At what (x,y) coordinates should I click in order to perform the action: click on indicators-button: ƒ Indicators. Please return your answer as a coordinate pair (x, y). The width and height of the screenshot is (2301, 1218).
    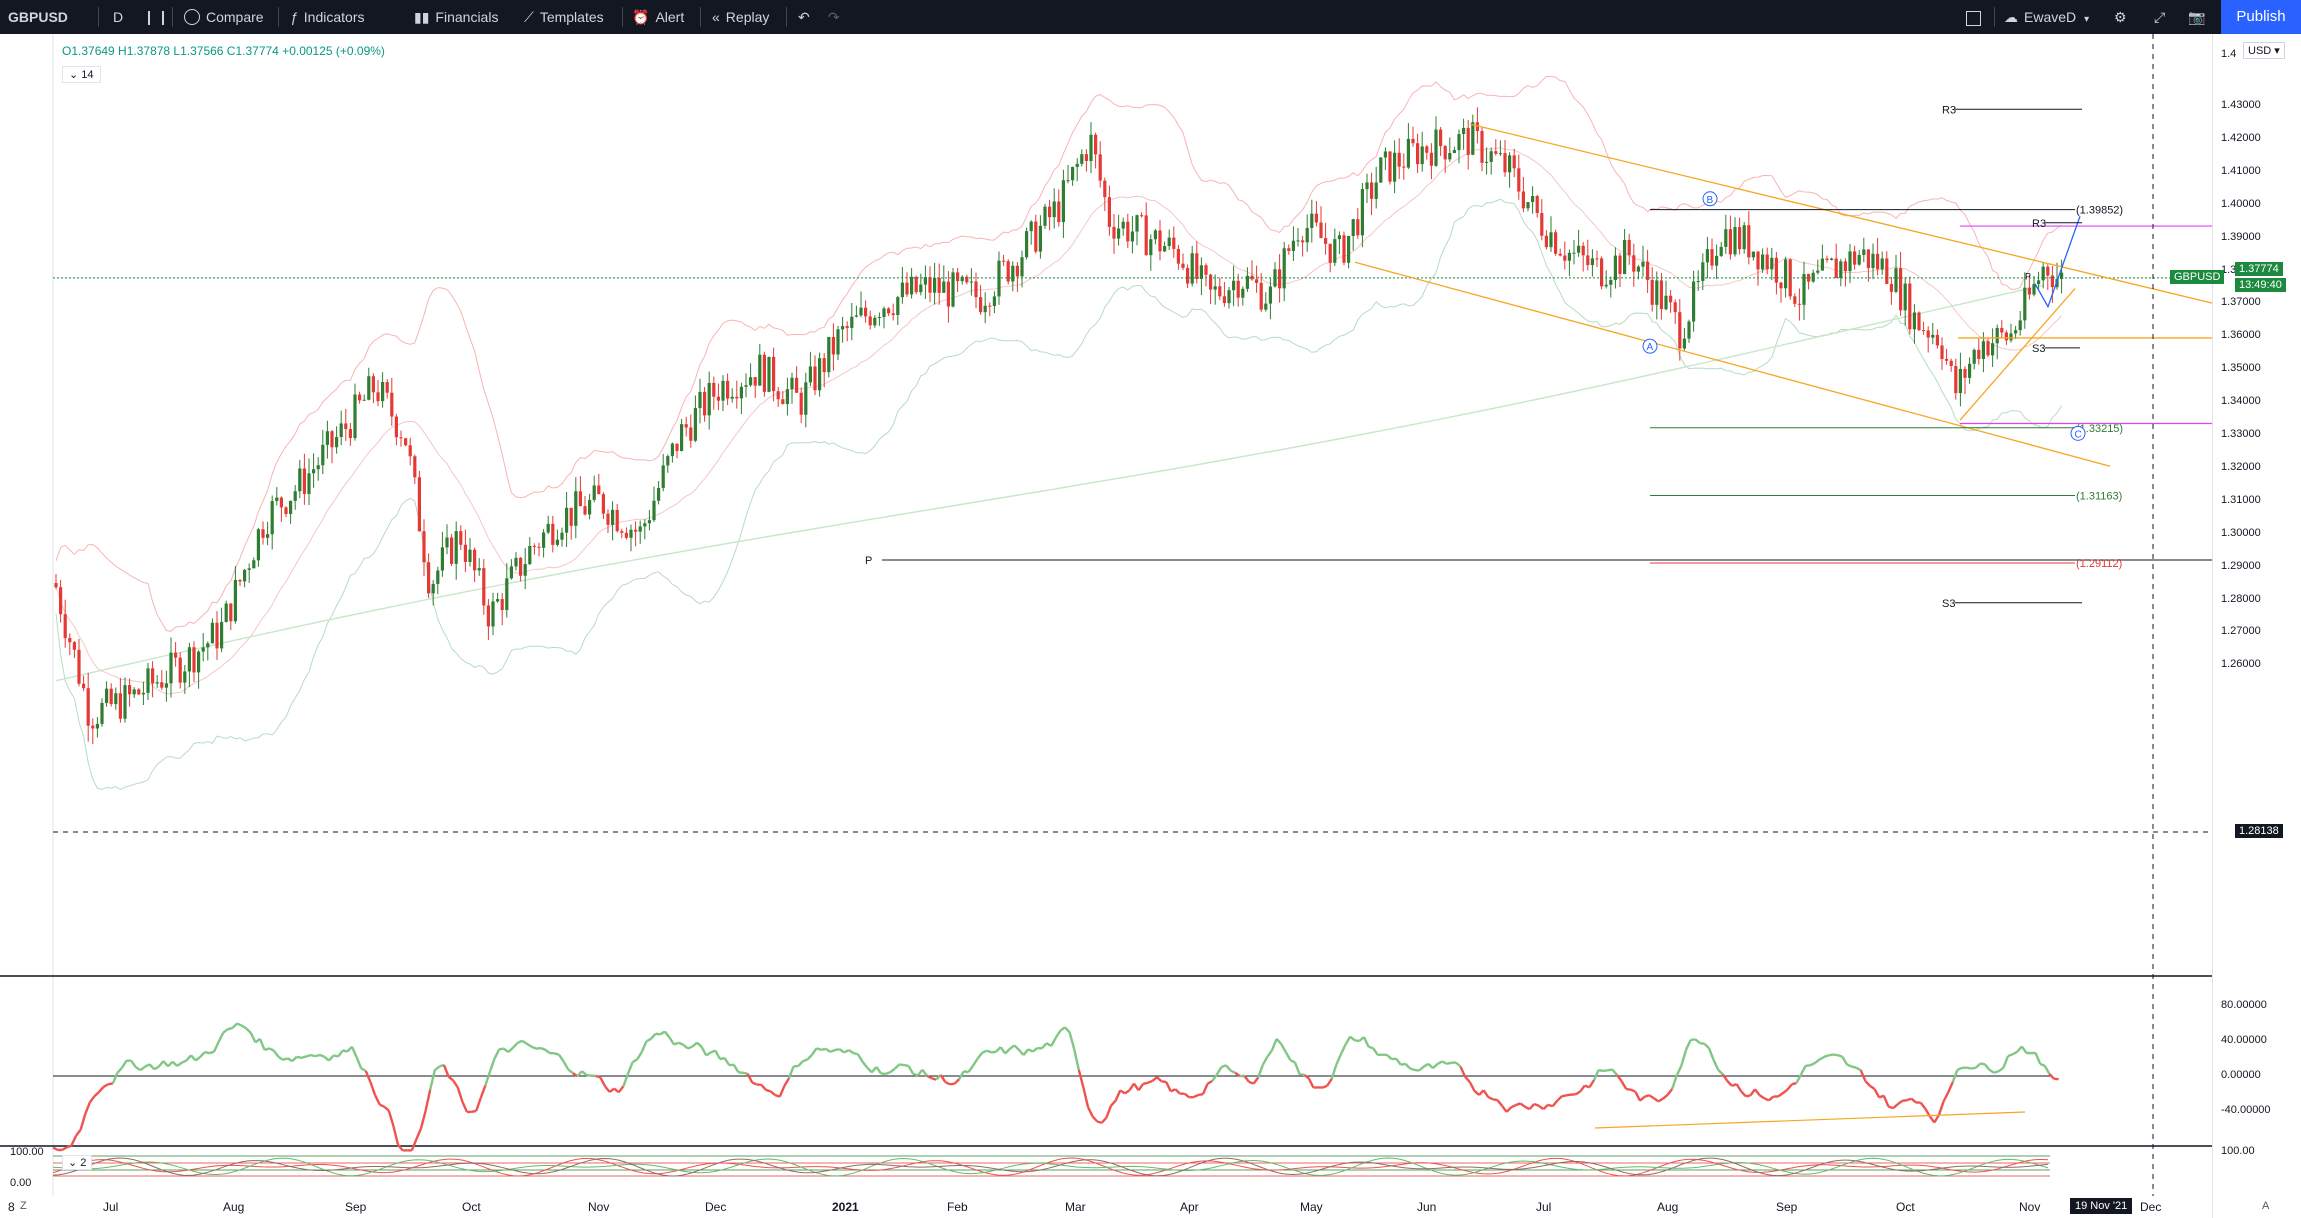
    Looking at the image, I should click on (327, 17).